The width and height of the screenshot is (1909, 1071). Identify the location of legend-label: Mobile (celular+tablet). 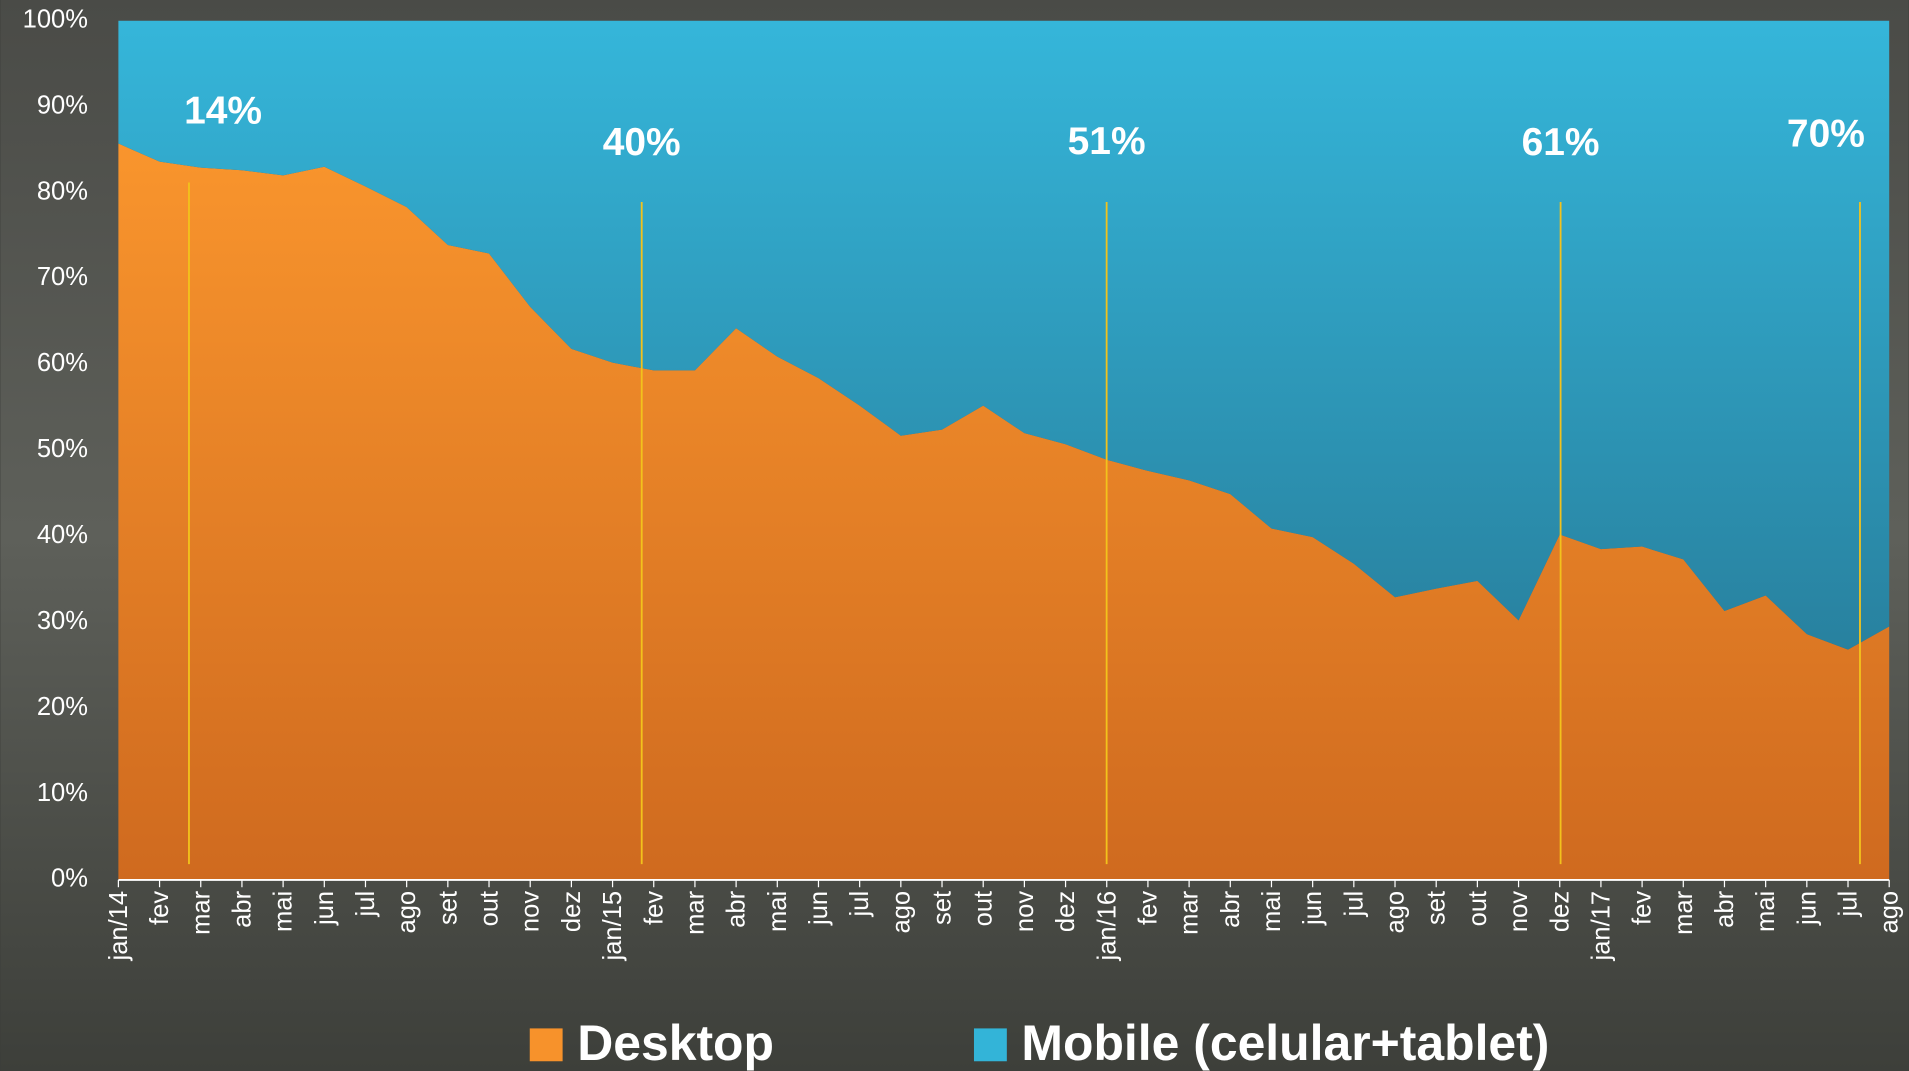
(1285, 1043).